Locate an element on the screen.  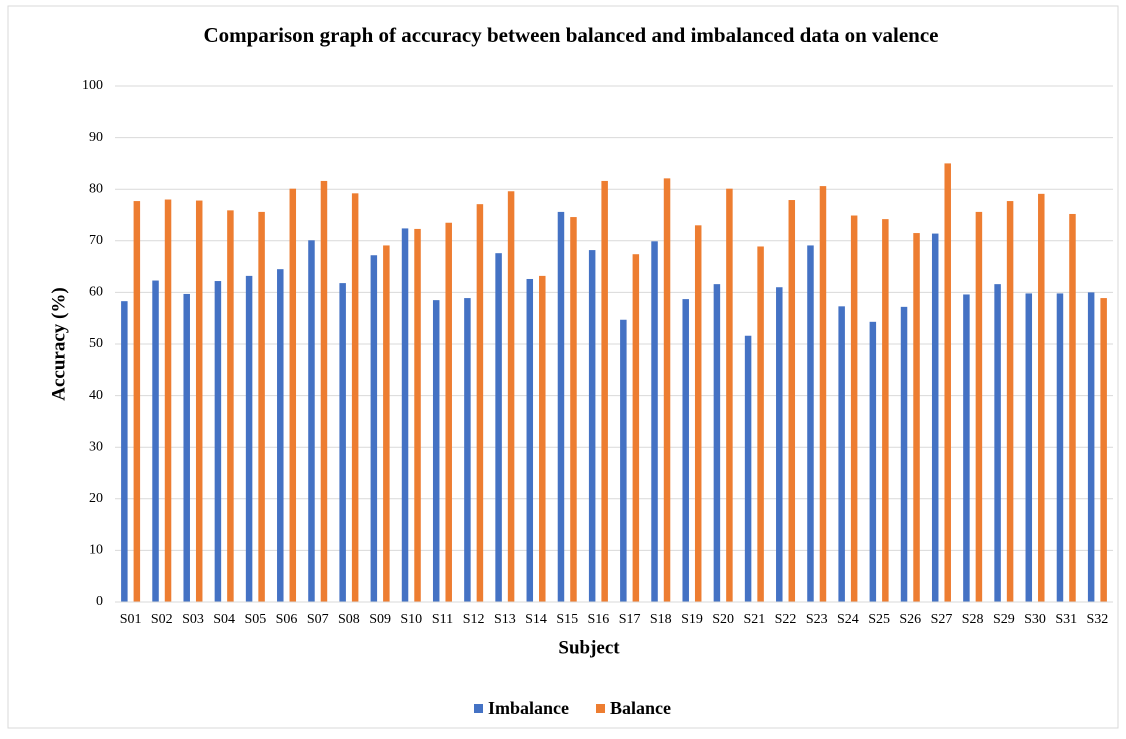
x-tick-label: S32 is located at coordinates (1098, 619).